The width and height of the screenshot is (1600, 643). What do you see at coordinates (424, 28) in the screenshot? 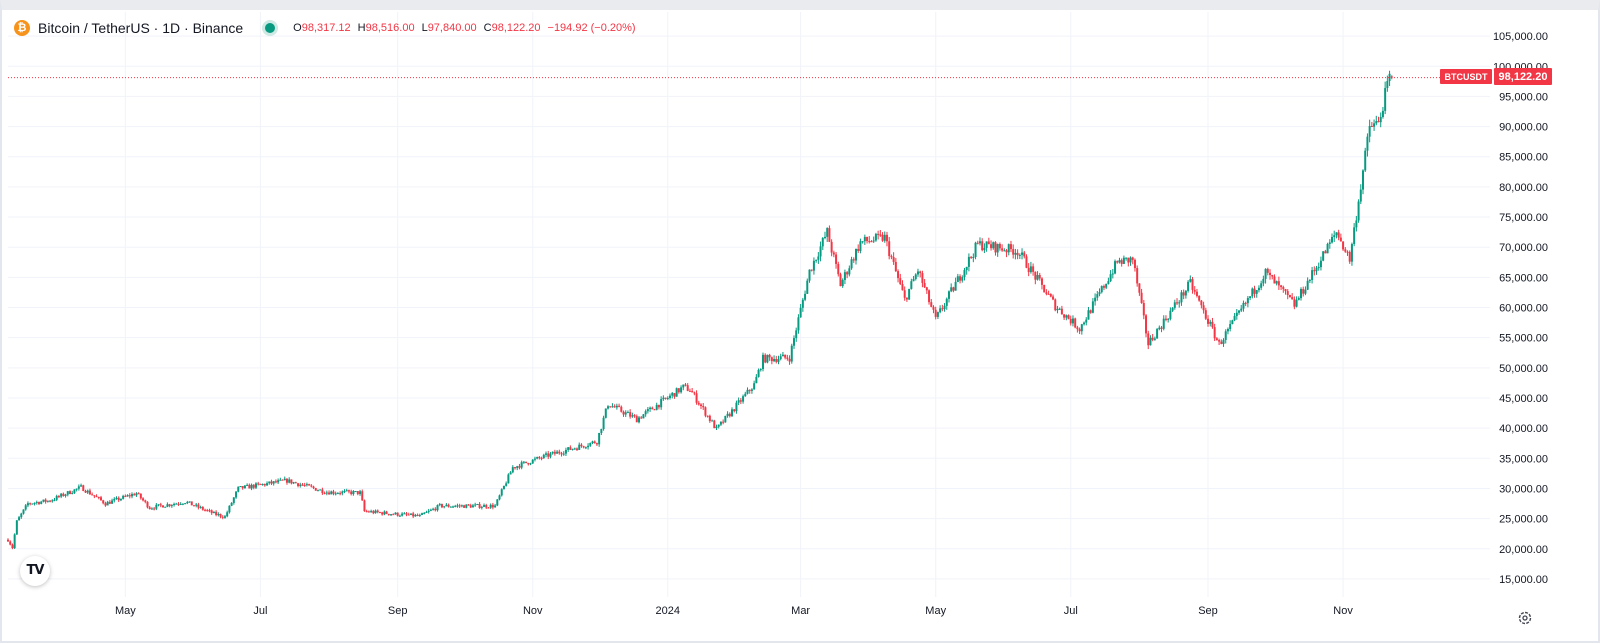
I see `low-label: L` at bounding box center [424, 28].